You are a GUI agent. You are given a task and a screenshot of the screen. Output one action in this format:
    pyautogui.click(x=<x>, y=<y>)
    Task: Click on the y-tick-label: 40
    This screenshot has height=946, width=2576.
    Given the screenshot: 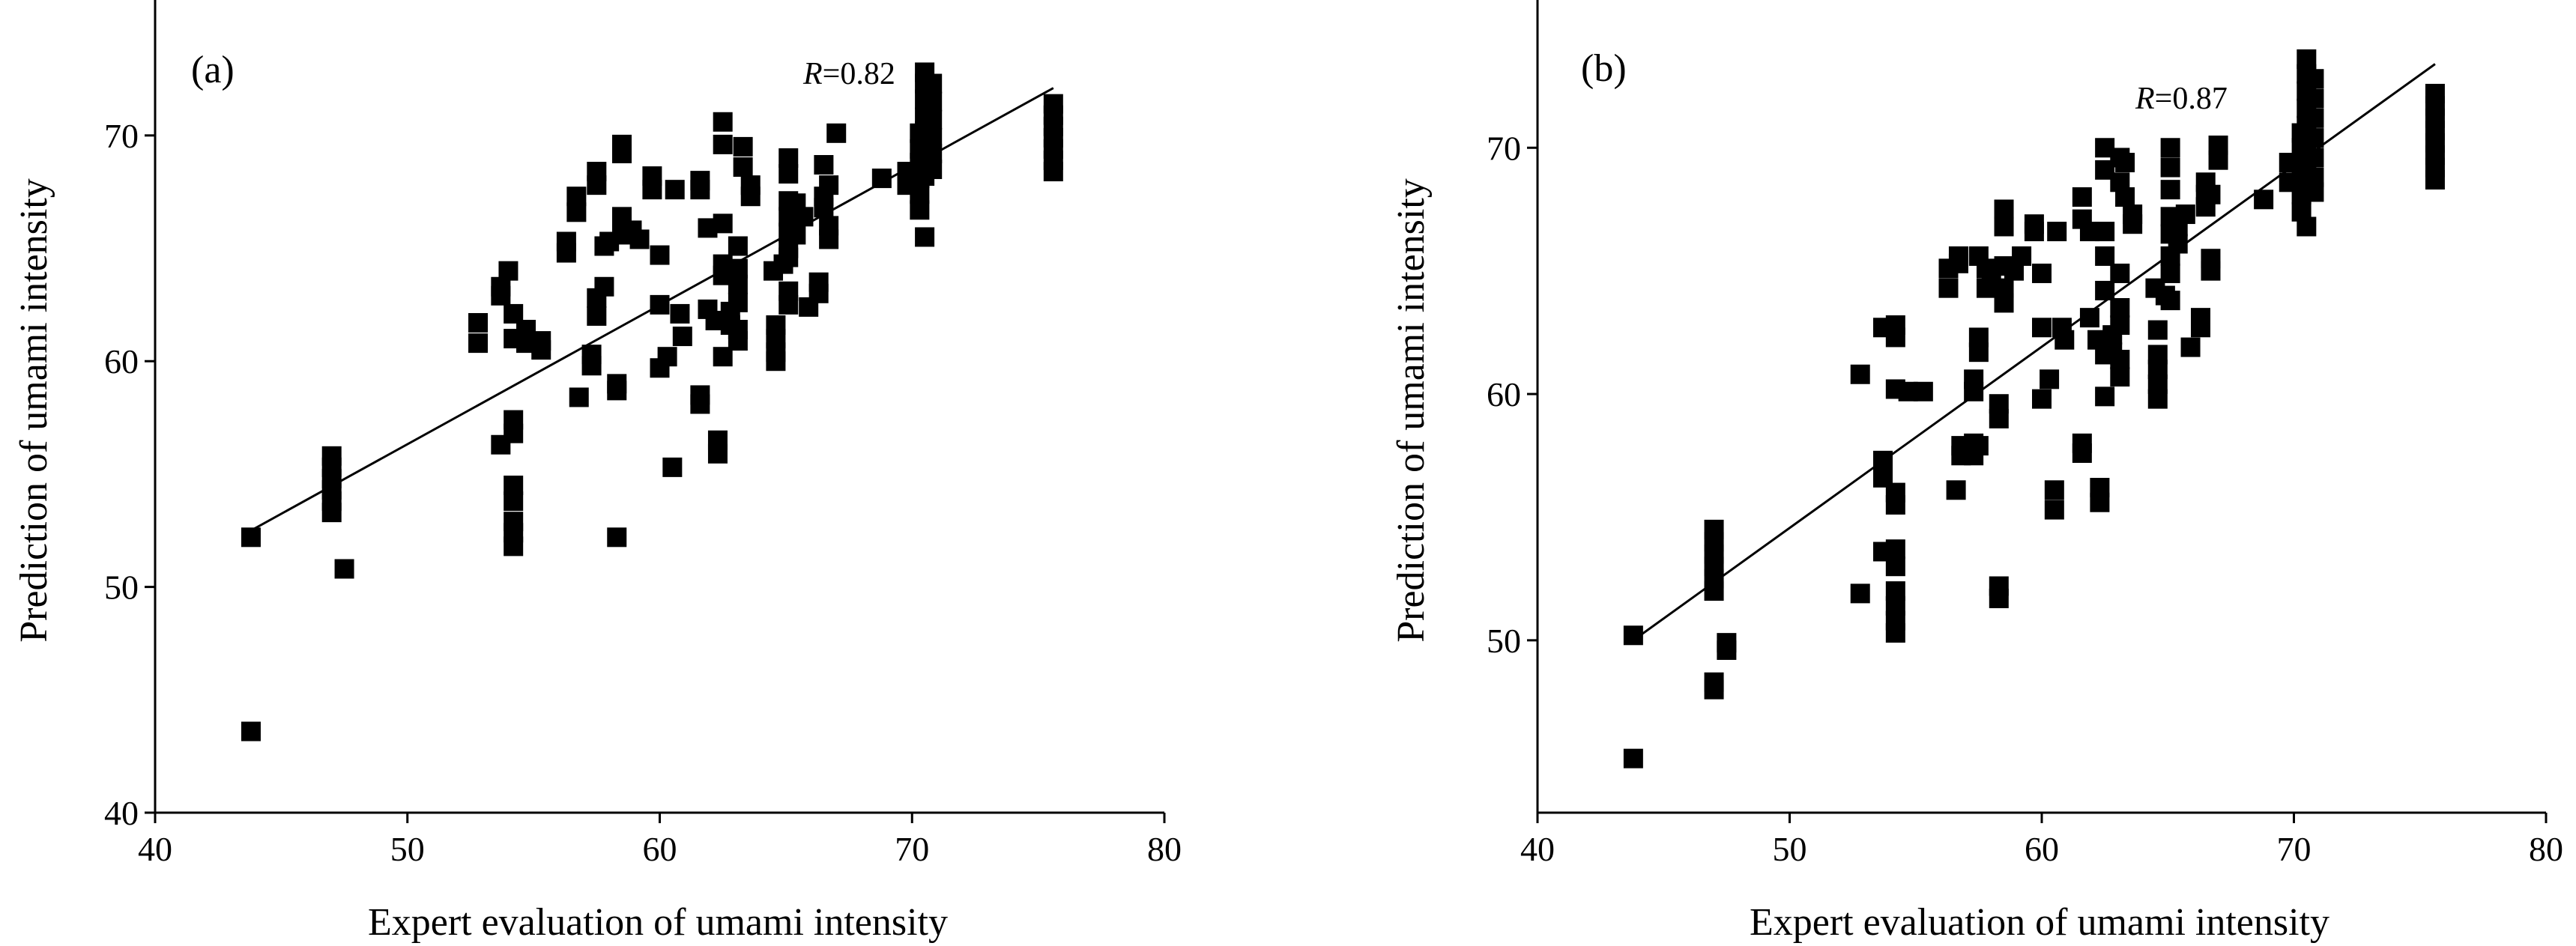 What is the action you would take?
    pyautogui.click(x=121, y=813)
    